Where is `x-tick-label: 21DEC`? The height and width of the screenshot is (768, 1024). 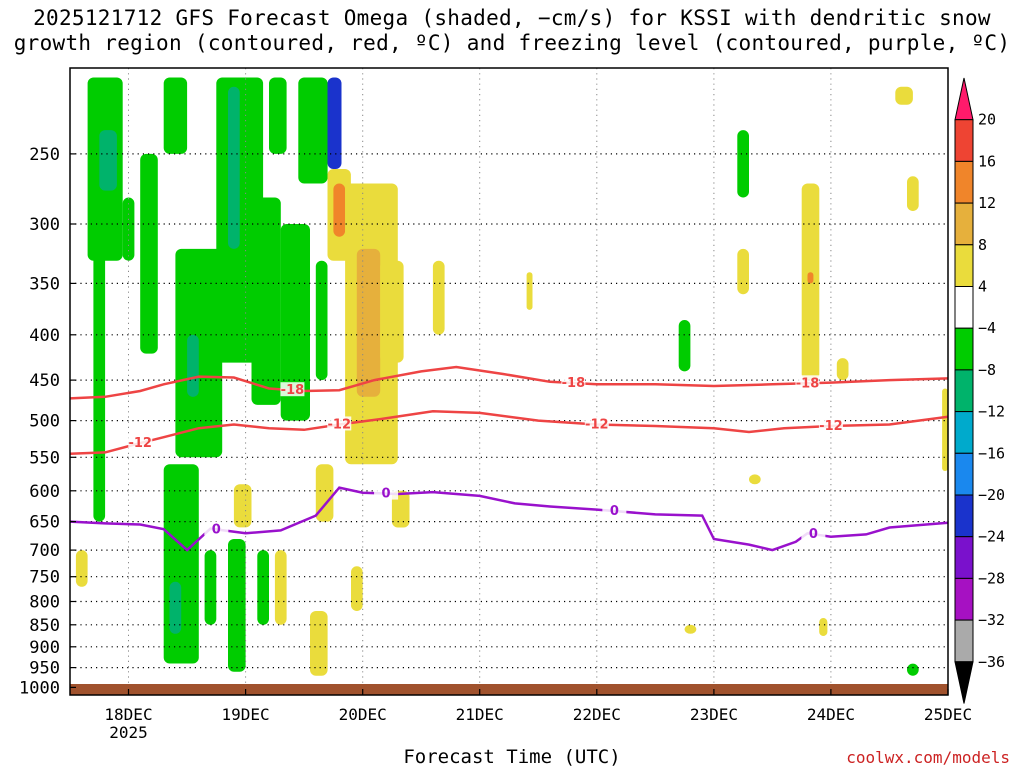
x-tick-label: 21DEC is located at coordinates (480, 714).